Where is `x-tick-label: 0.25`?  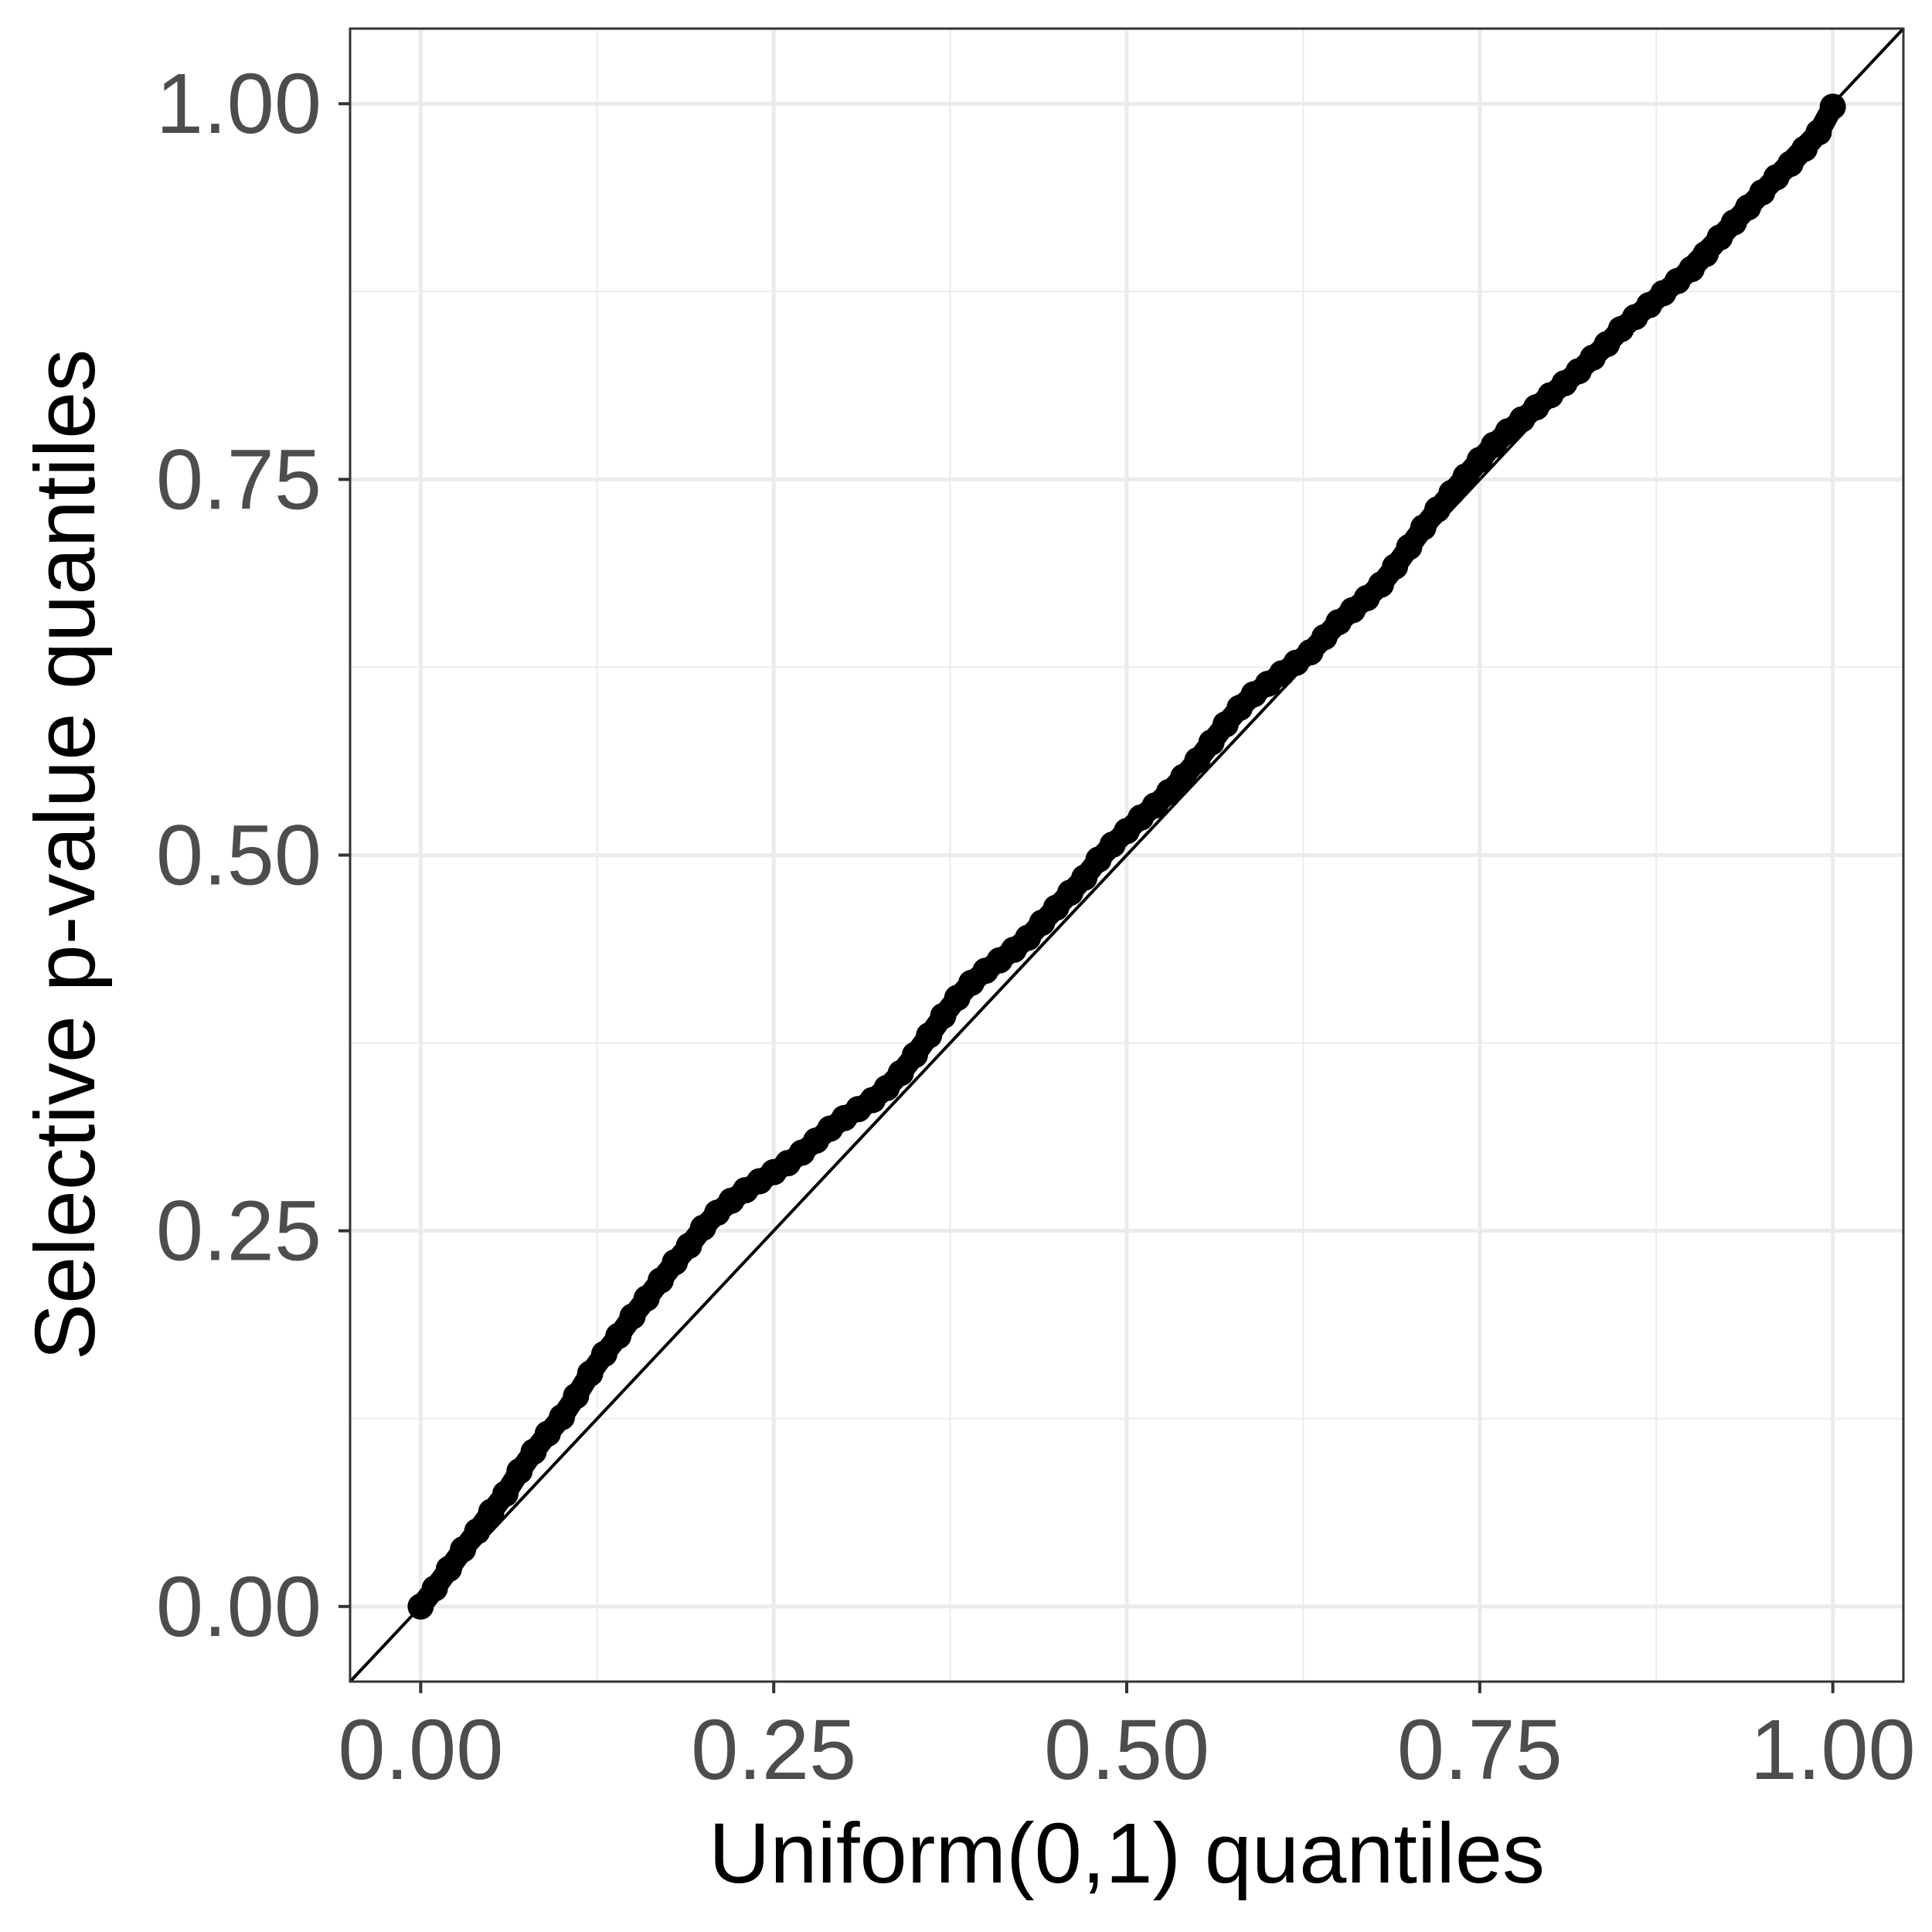
x-tick-label: 0.25 is located at coordinates (773, 1750).